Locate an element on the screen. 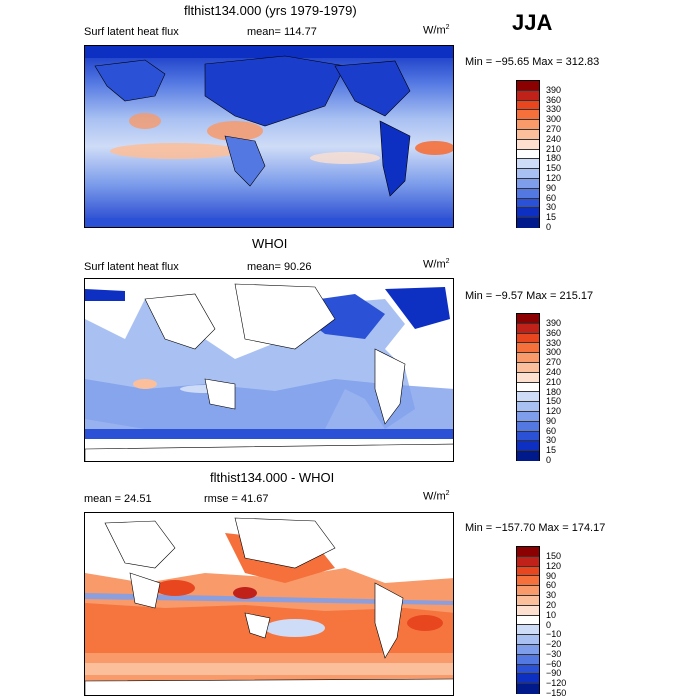 Image resolution: width=700 pixels, height=700 pixels. panel2-tick: 0 is located at coordinates (549, 460).